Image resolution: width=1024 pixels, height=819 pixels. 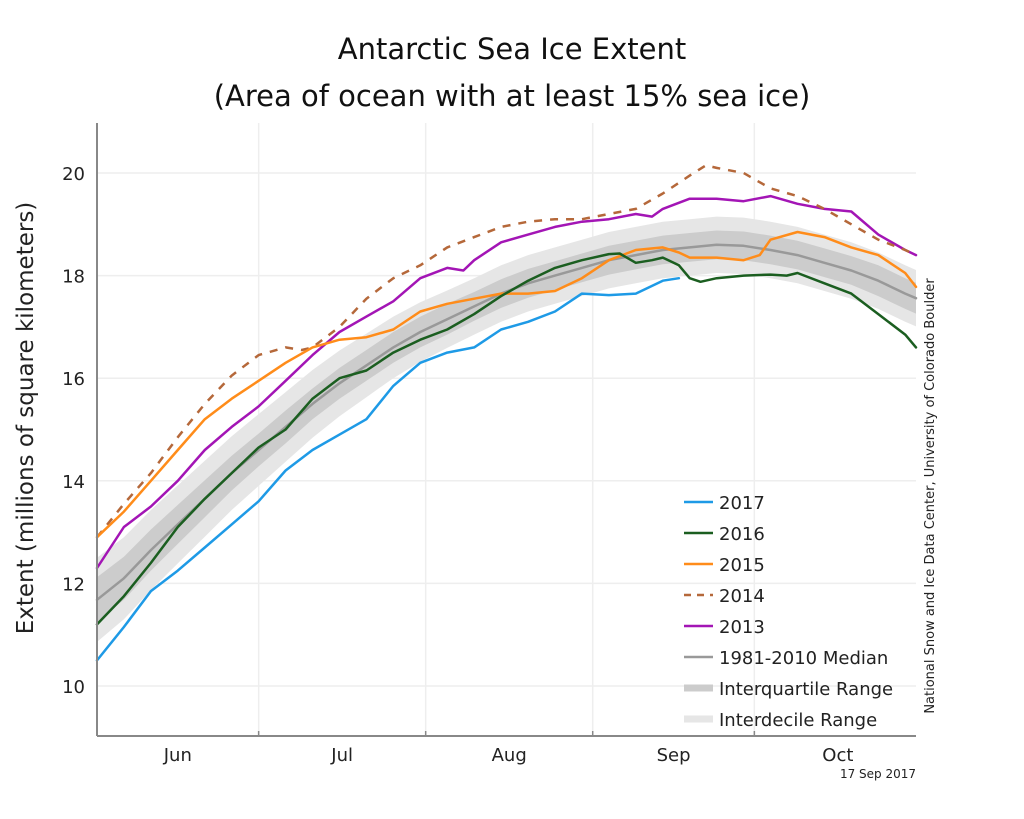 What do you see at coordinates (806, 689) in the screenshot?
I see `legend-label: Interquartile Range` at bounding box center [806, 689].